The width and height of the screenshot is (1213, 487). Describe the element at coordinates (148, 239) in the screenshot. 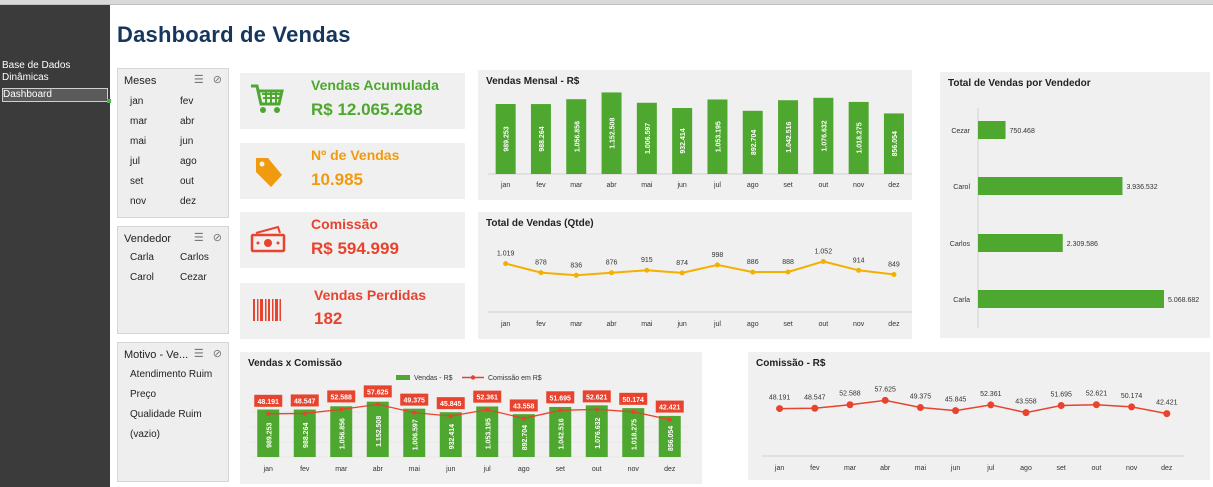

I see `slicer-title: Vendedor` at that location.